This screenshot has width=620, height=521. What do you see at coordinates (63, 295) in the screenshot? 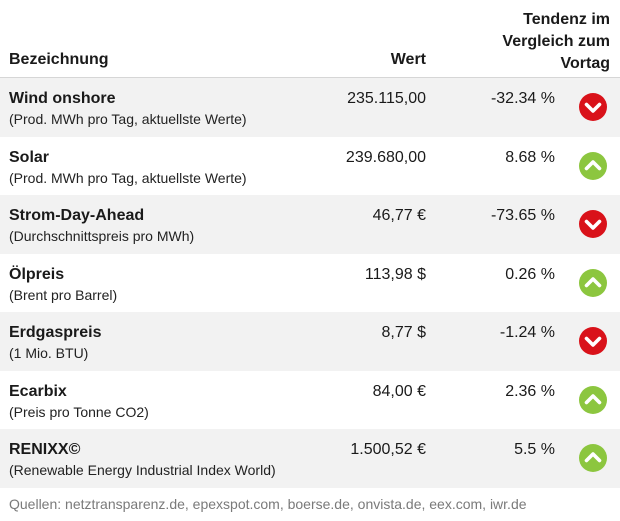
I see `row-description: (Brent pro Barrel)` at bounding box center [63, 295].